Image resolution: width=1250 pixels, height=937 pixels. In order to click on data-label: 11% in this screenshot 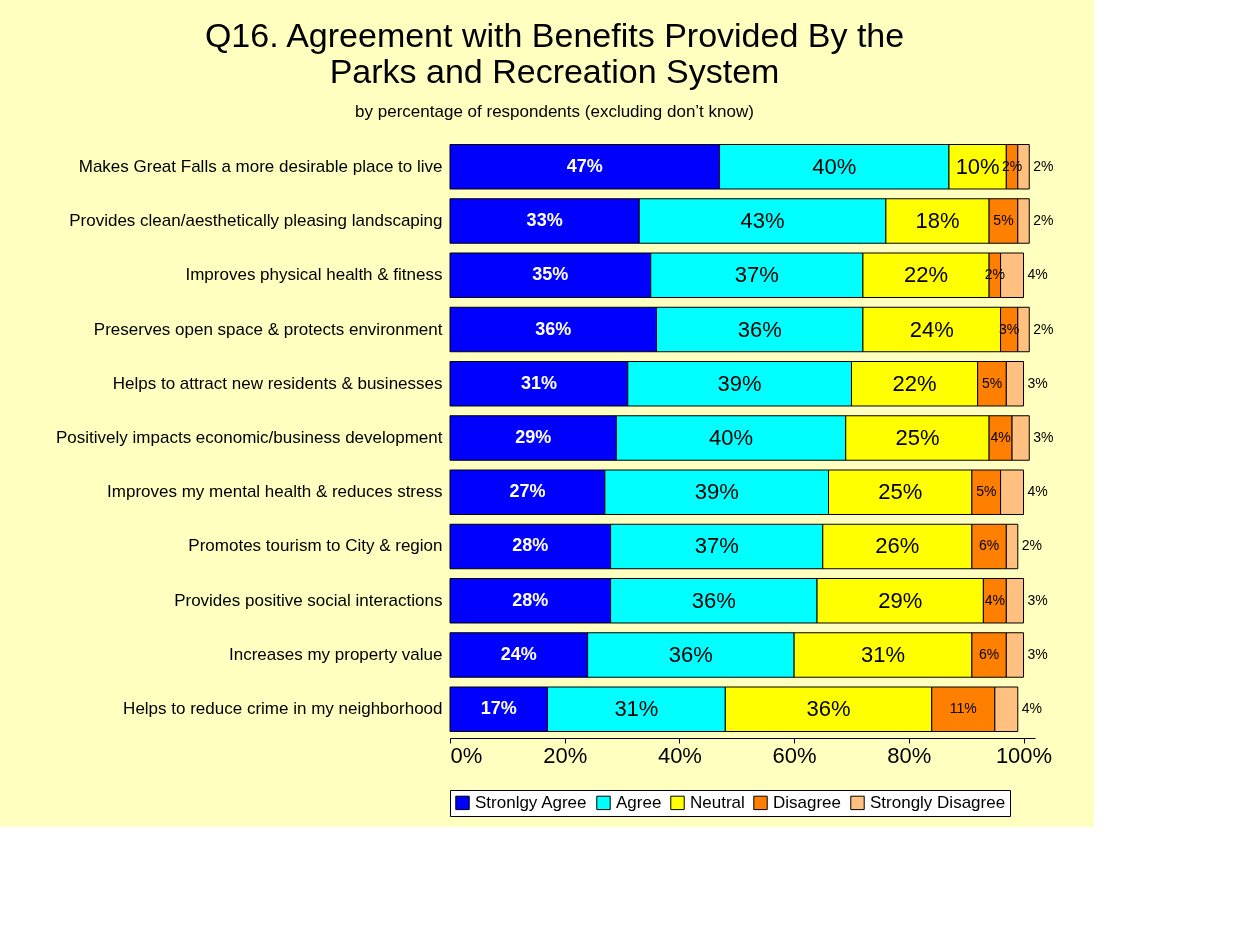, I will do `click(963, 708)`.